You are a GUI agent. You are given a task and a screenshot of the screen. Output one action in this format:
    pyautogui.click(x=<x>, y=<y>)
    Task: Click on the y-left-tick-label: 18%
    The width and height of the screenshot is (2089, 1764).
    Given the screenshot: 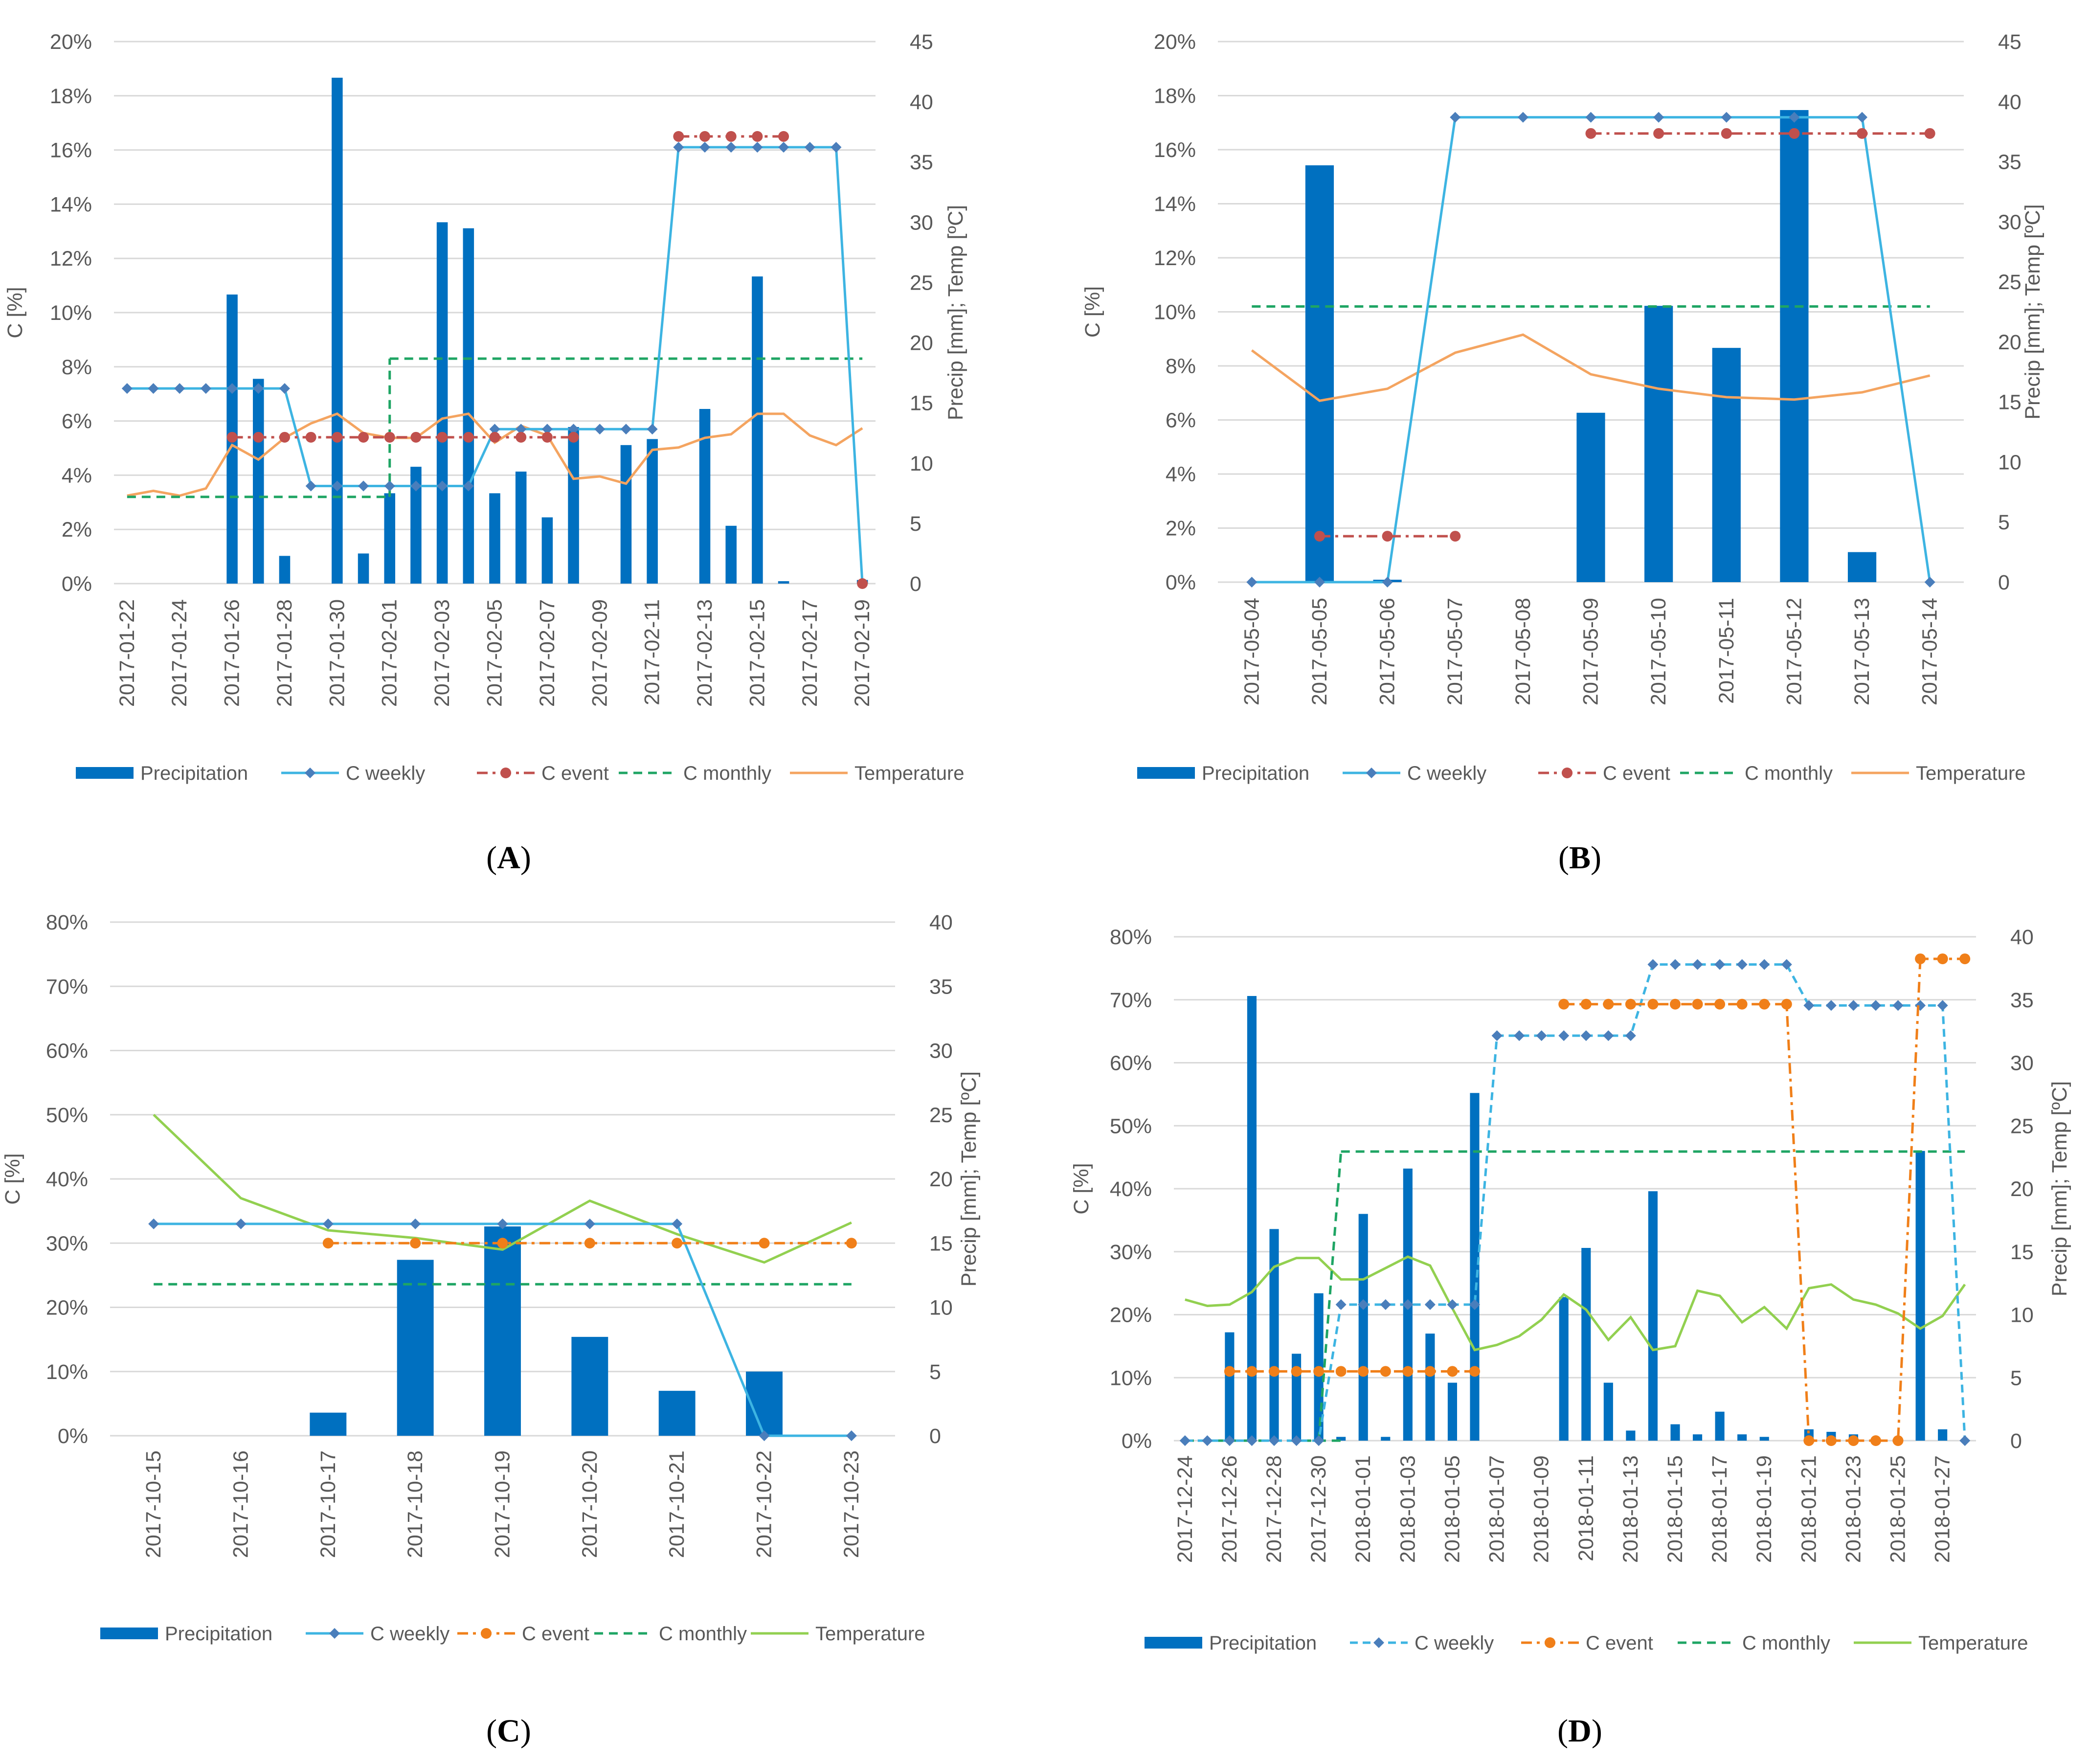 What is the action you would take?
    pyautogui.click(x=1175, y=97)
    